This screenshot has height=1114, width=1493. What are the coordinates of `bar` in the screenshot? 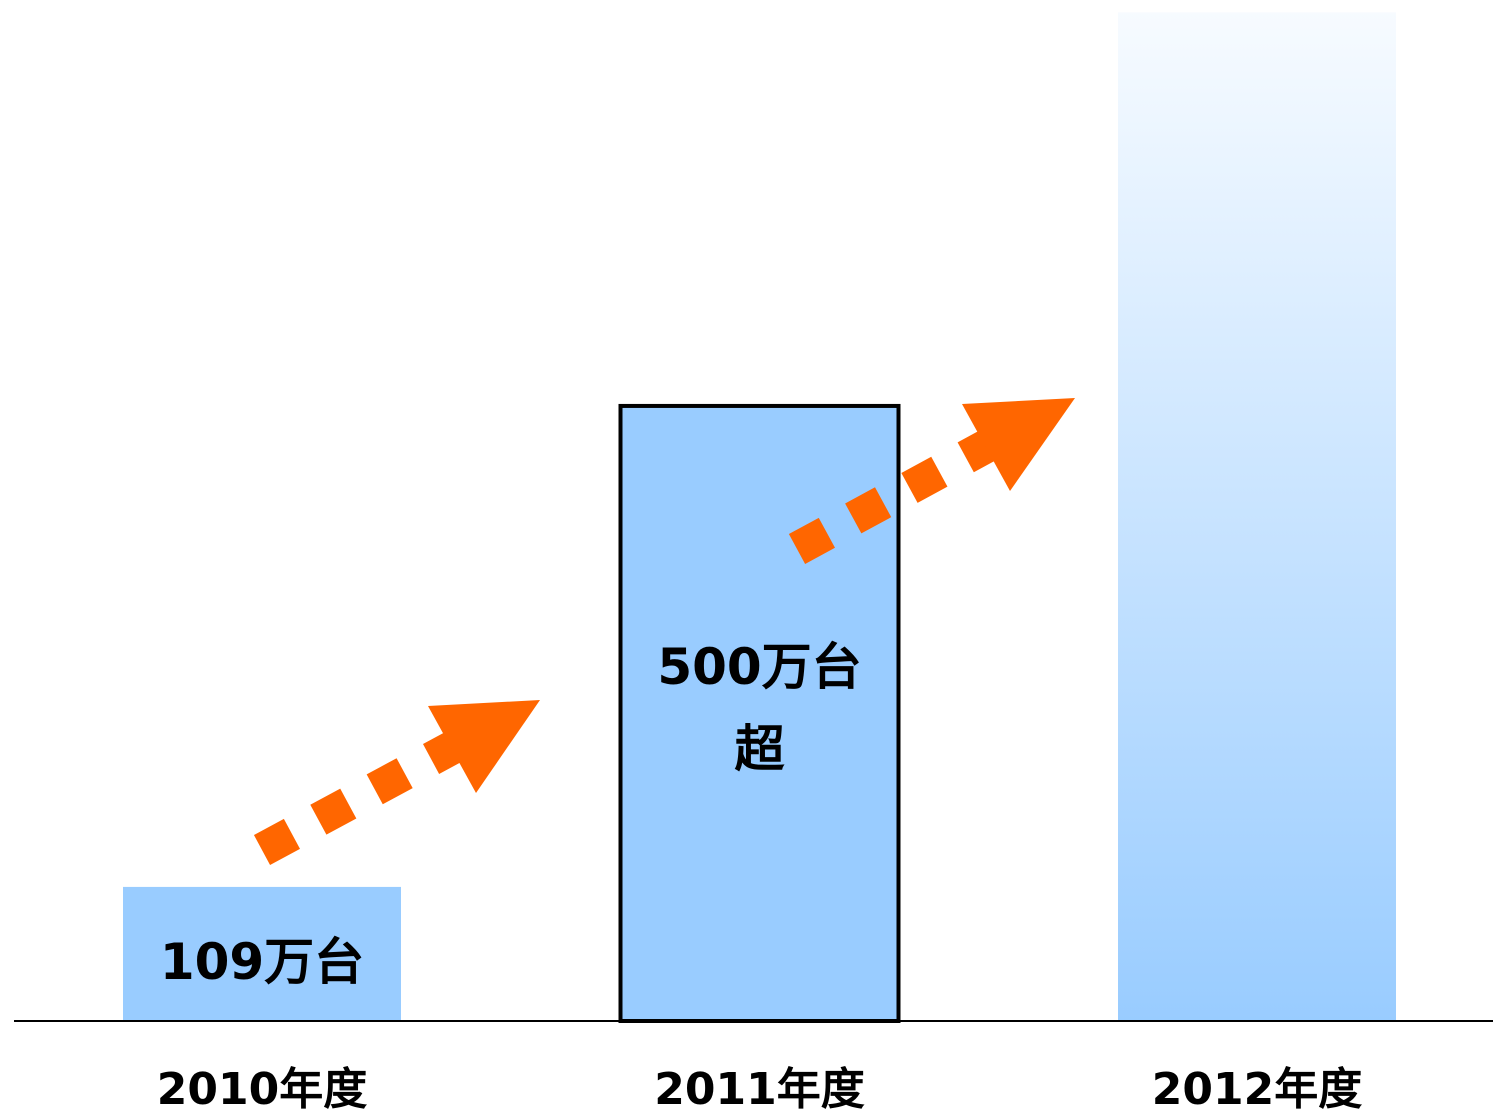 It's located at (262, 953).